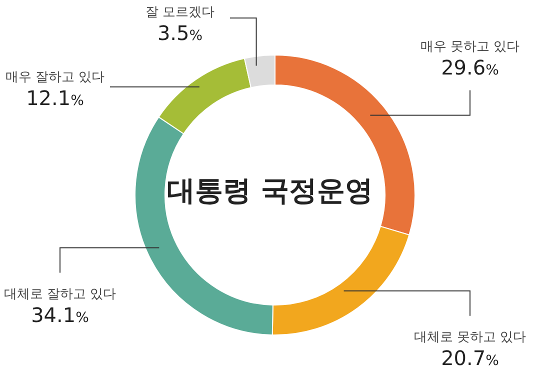 This screenshot has height=383, width=545. Describe the element at coordinates (55, 98) in the screenshot. I see `data-label: 12.1%` at that location.